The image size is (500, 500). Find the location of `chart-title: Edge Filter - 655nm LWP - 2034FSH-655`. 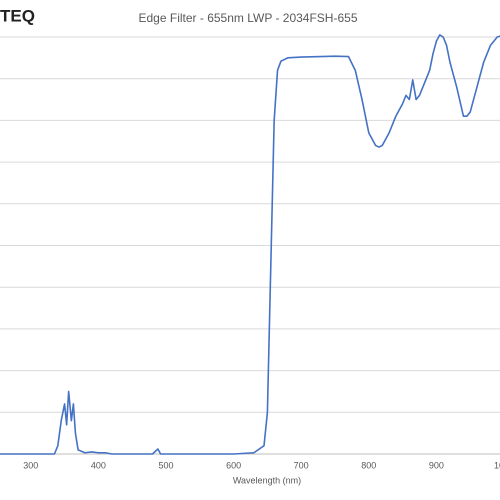

chart-title: Edge Filter - 655nm LWP - 2034FSH-655 is located at coordinates (248, 18).